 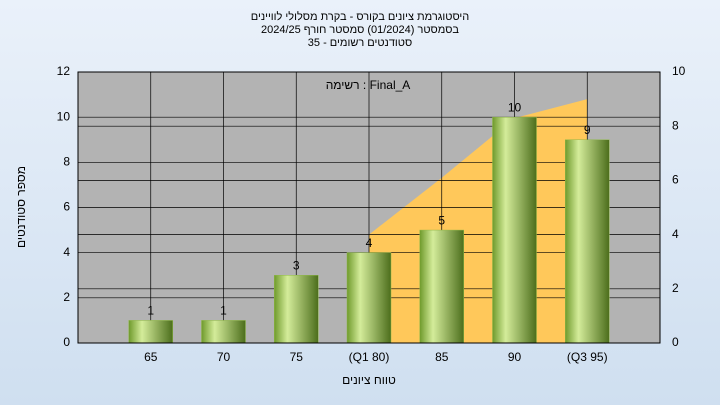 I want to click on y-tick-label: 2, so click(x=66, y=297).